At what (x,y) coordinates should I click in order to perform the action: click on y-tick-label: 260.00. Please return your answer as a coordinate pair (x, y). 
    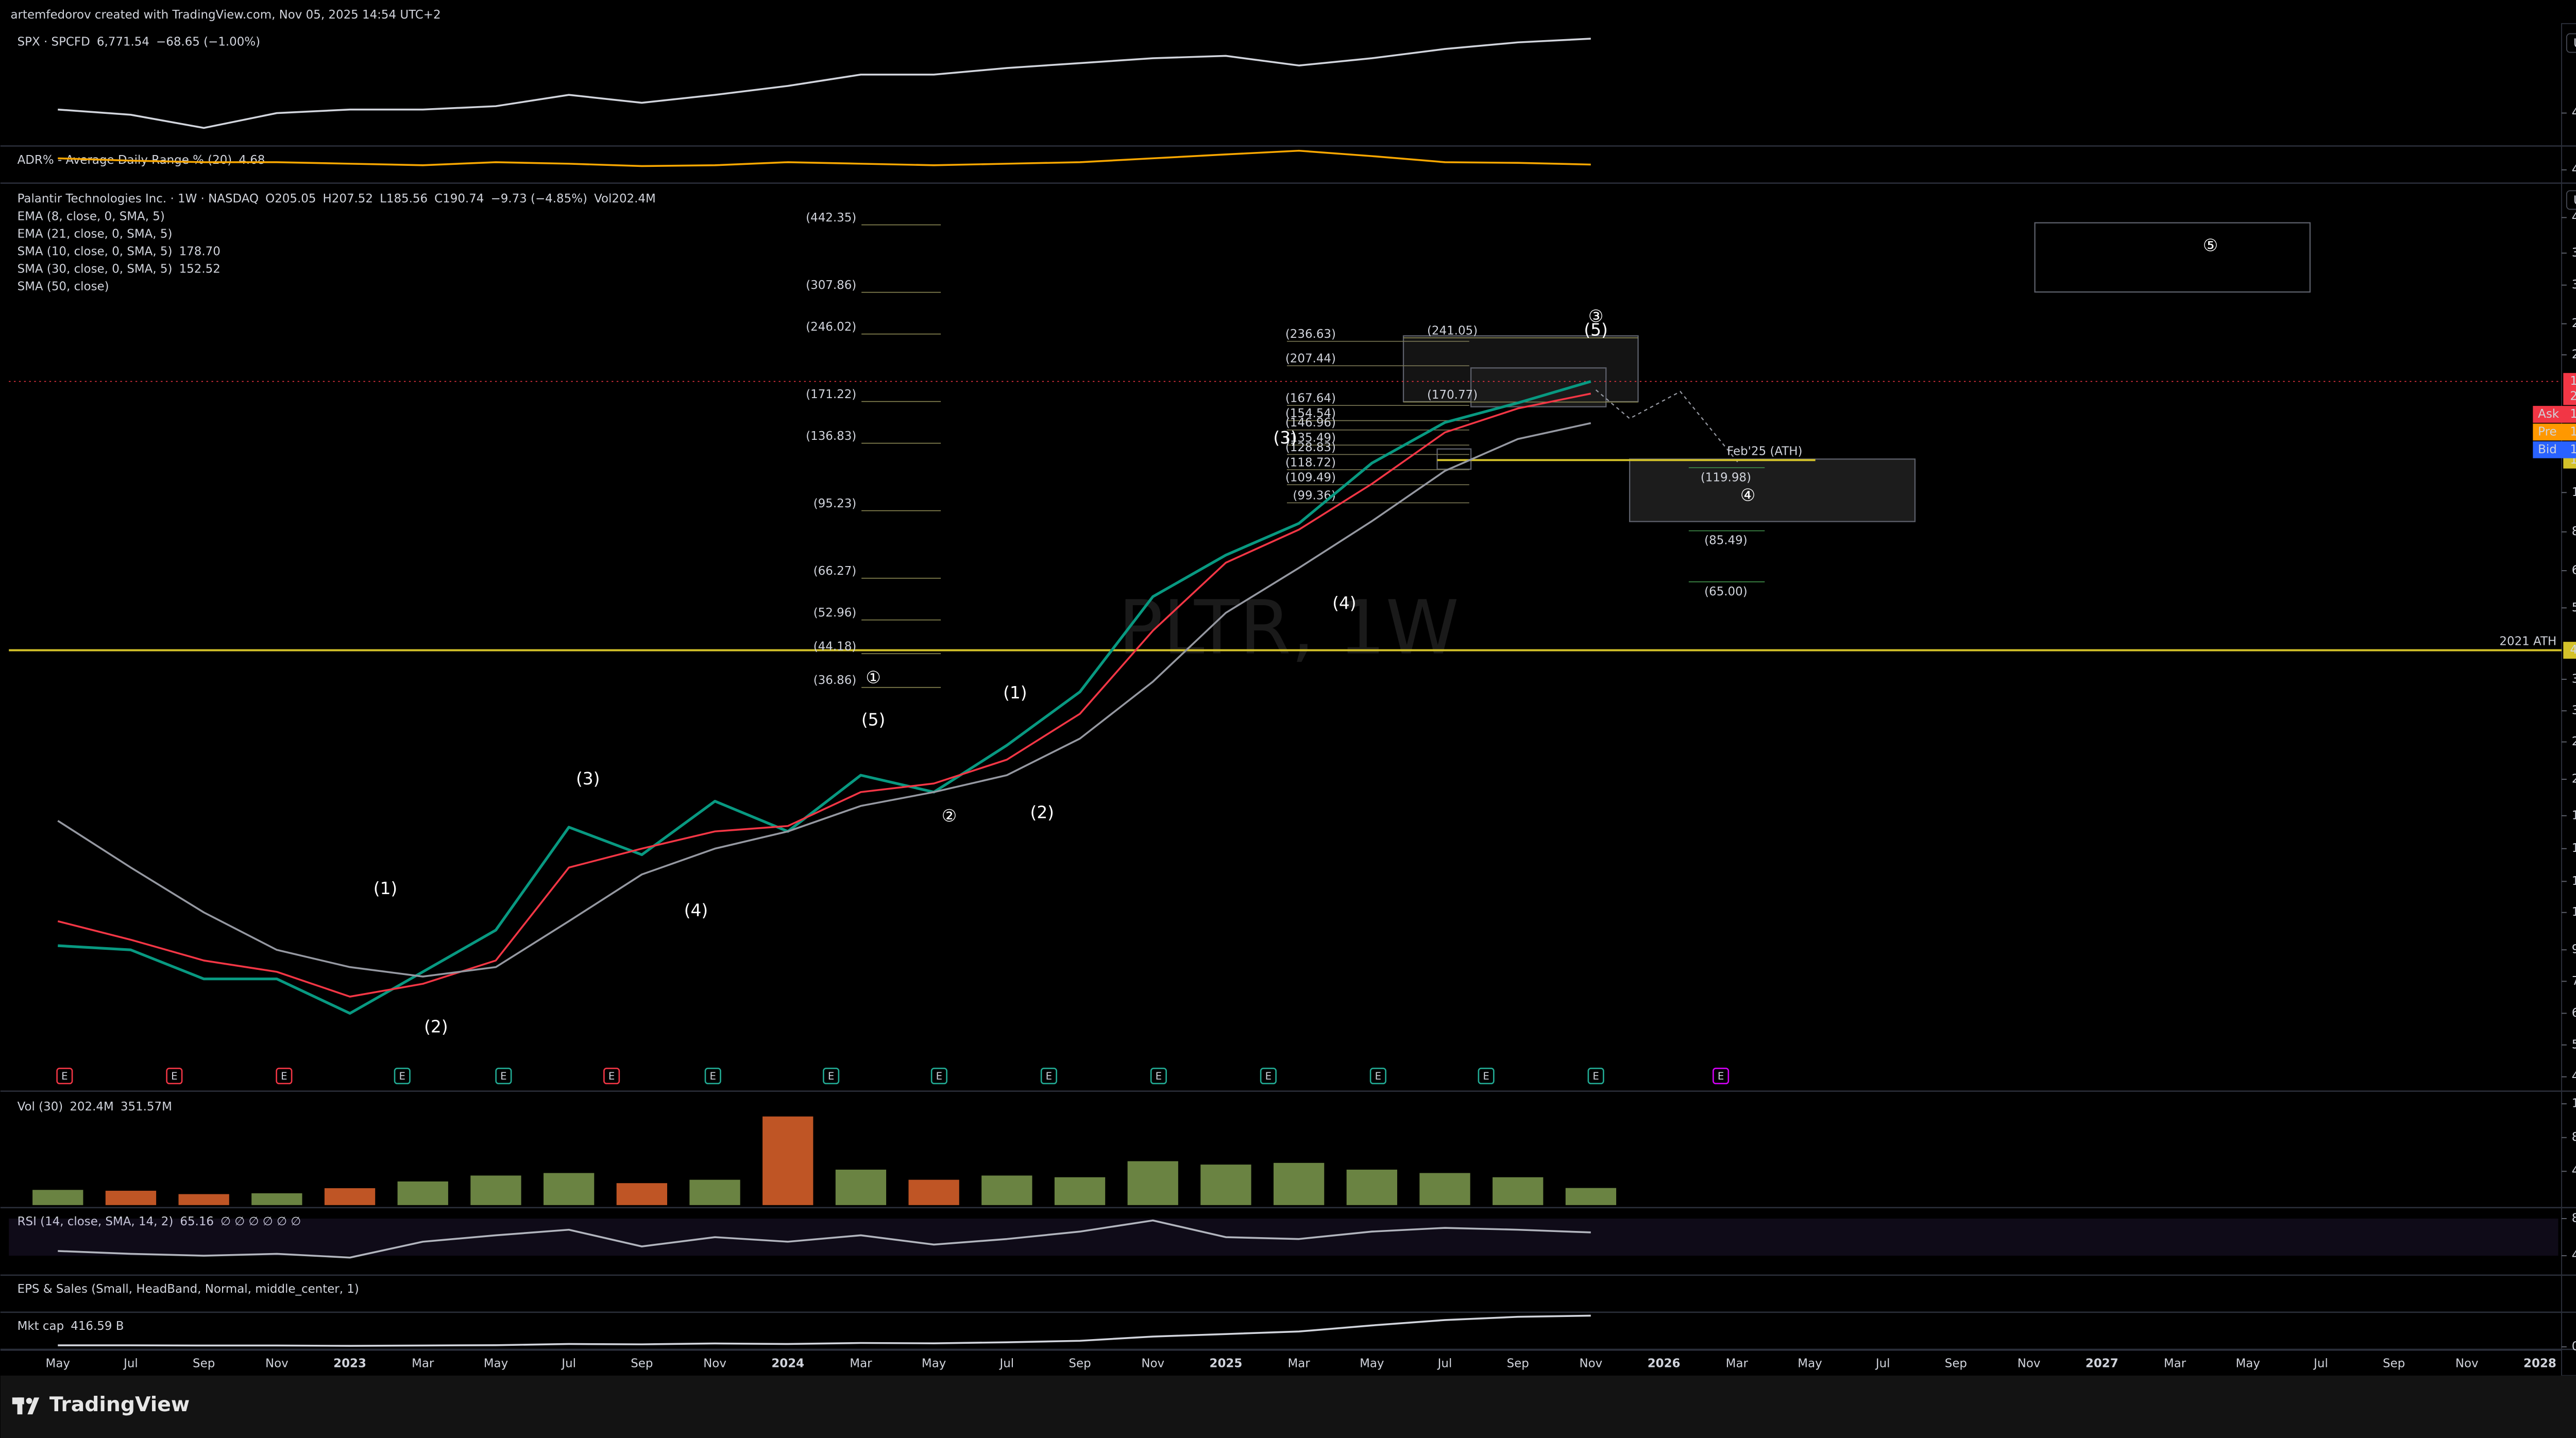
    Looking at the image, I should click on (2574, 323).